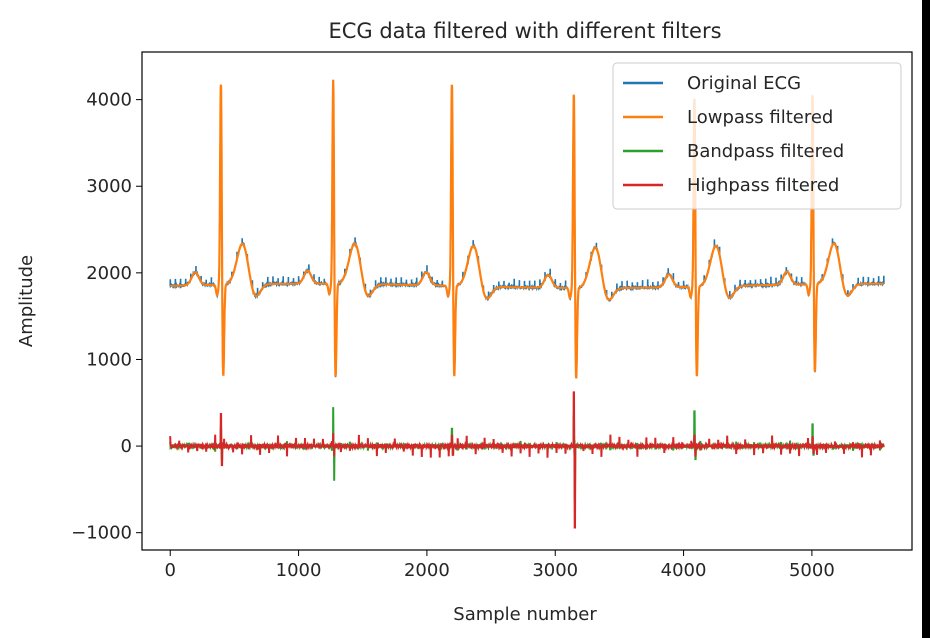 The height and width of the screenshot is (638, 930). I want to click on legend-box, so click(757, 136).